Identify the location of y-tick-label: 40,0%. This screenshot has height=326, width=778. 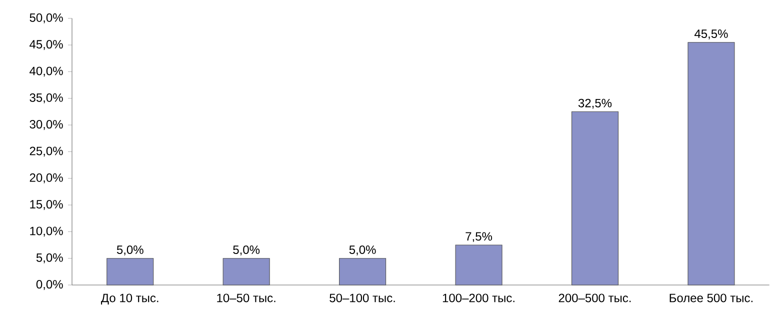
(46, 71).